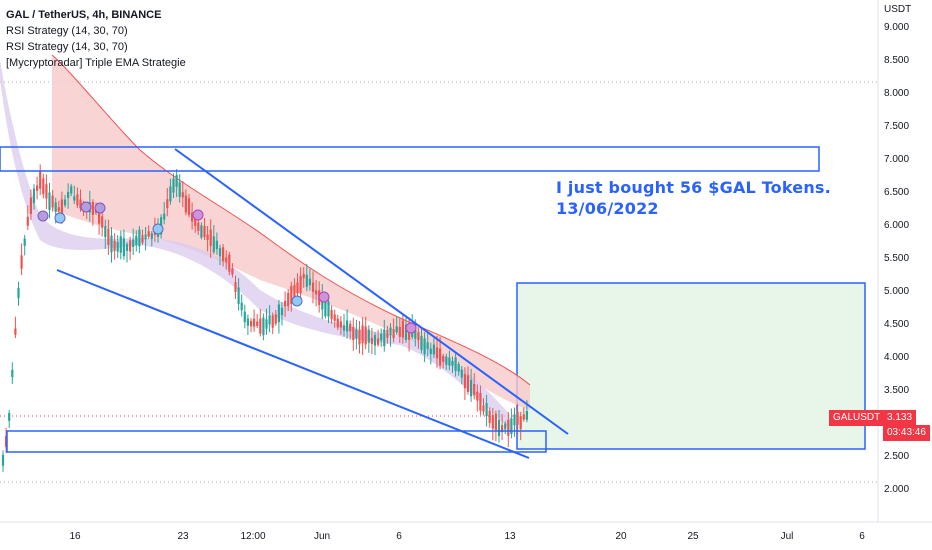  I want to click on target-zone, so click(691, 366).